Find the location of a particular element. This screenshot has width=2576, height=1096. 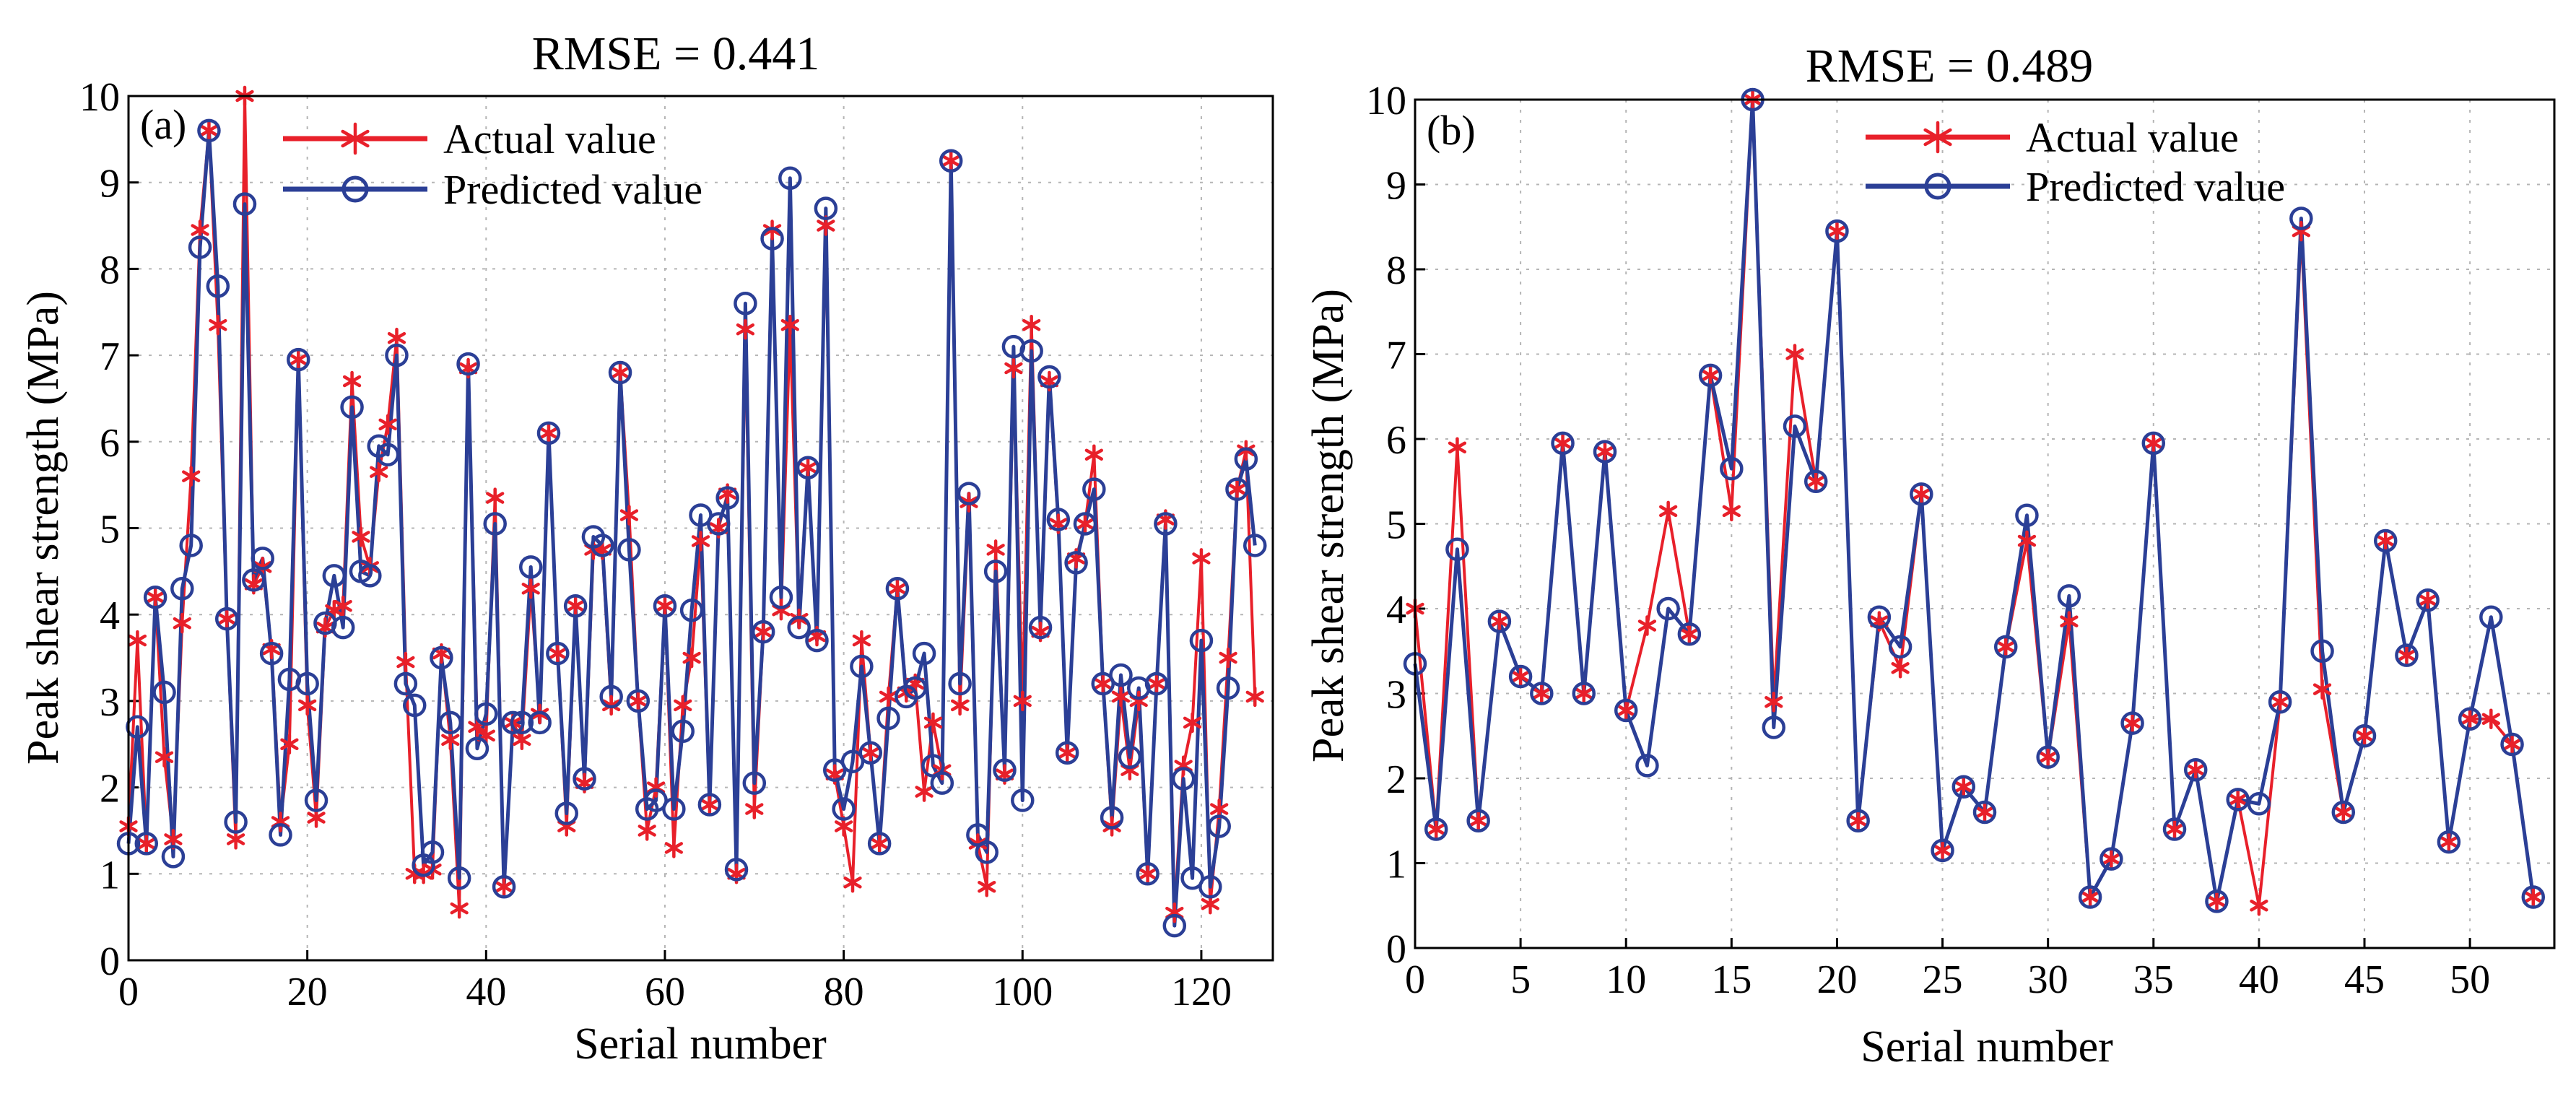

y-tick-label: 1 is located at coordinates (1396, 865).